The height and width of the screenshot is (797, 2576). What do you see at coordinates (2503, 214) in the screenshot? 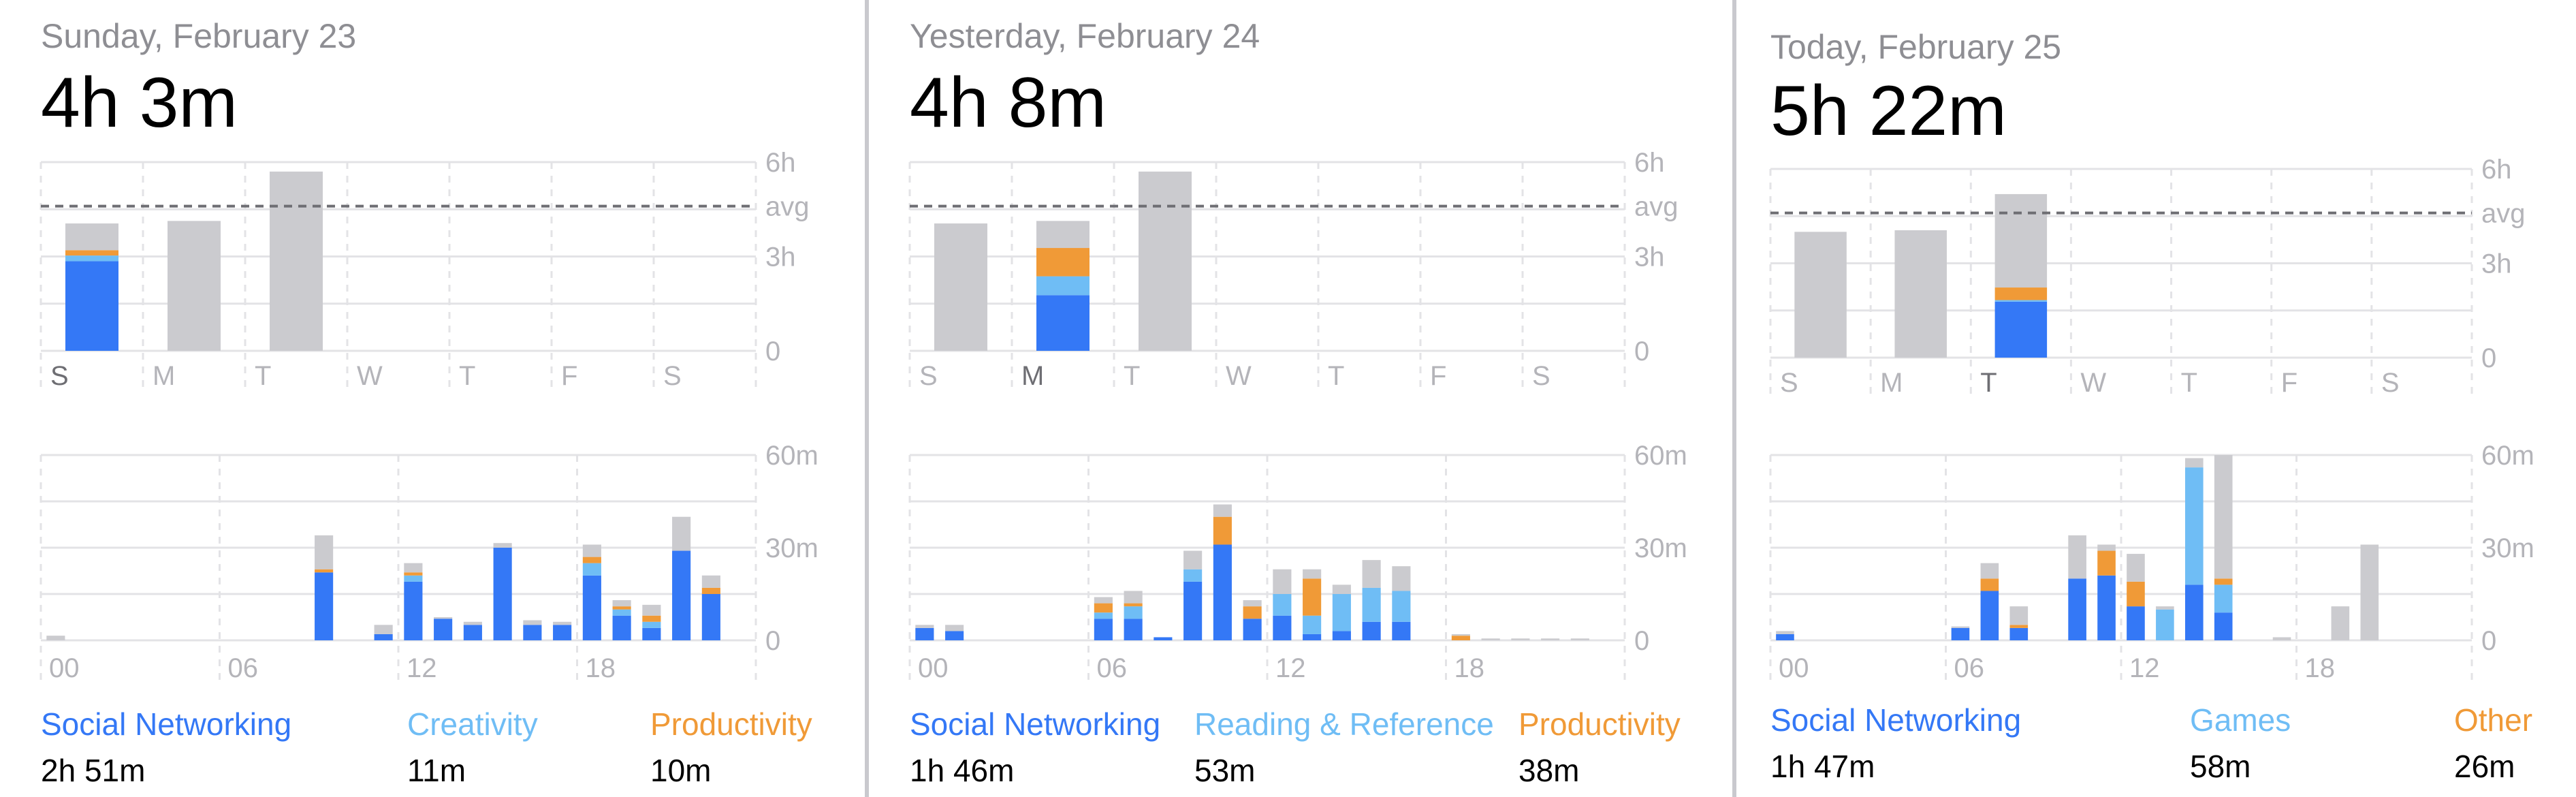
I see `weekly-y-tick-label: avg` at bounding box center [2503, 214].